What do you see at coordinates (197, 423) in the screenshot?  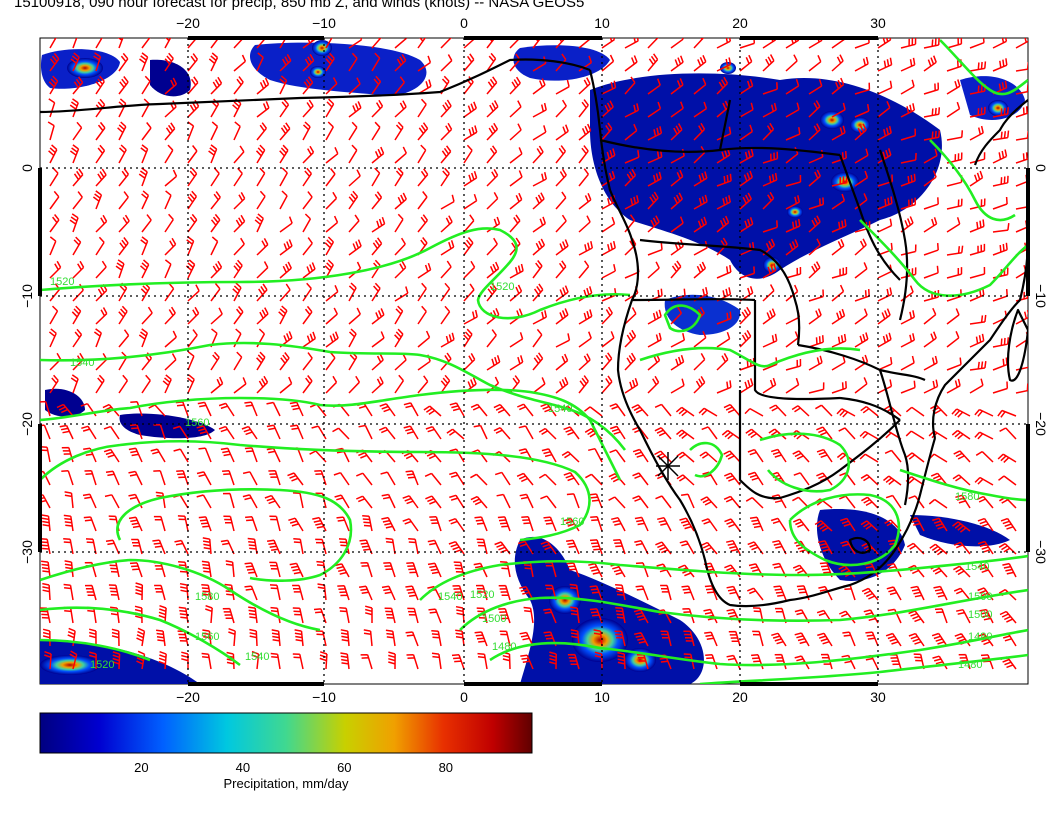 I see `contour-label: 1560` at bounding box center [197, 423].